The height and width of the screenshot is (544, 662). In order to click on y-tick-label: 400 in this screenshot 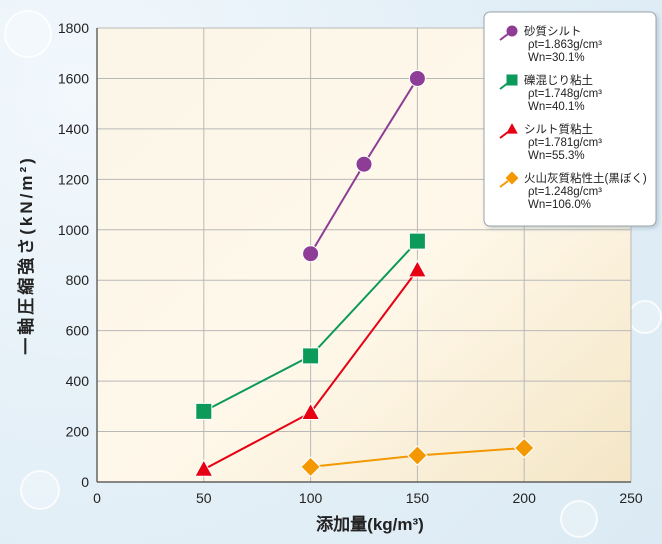, I will do `click(78, 381)`.